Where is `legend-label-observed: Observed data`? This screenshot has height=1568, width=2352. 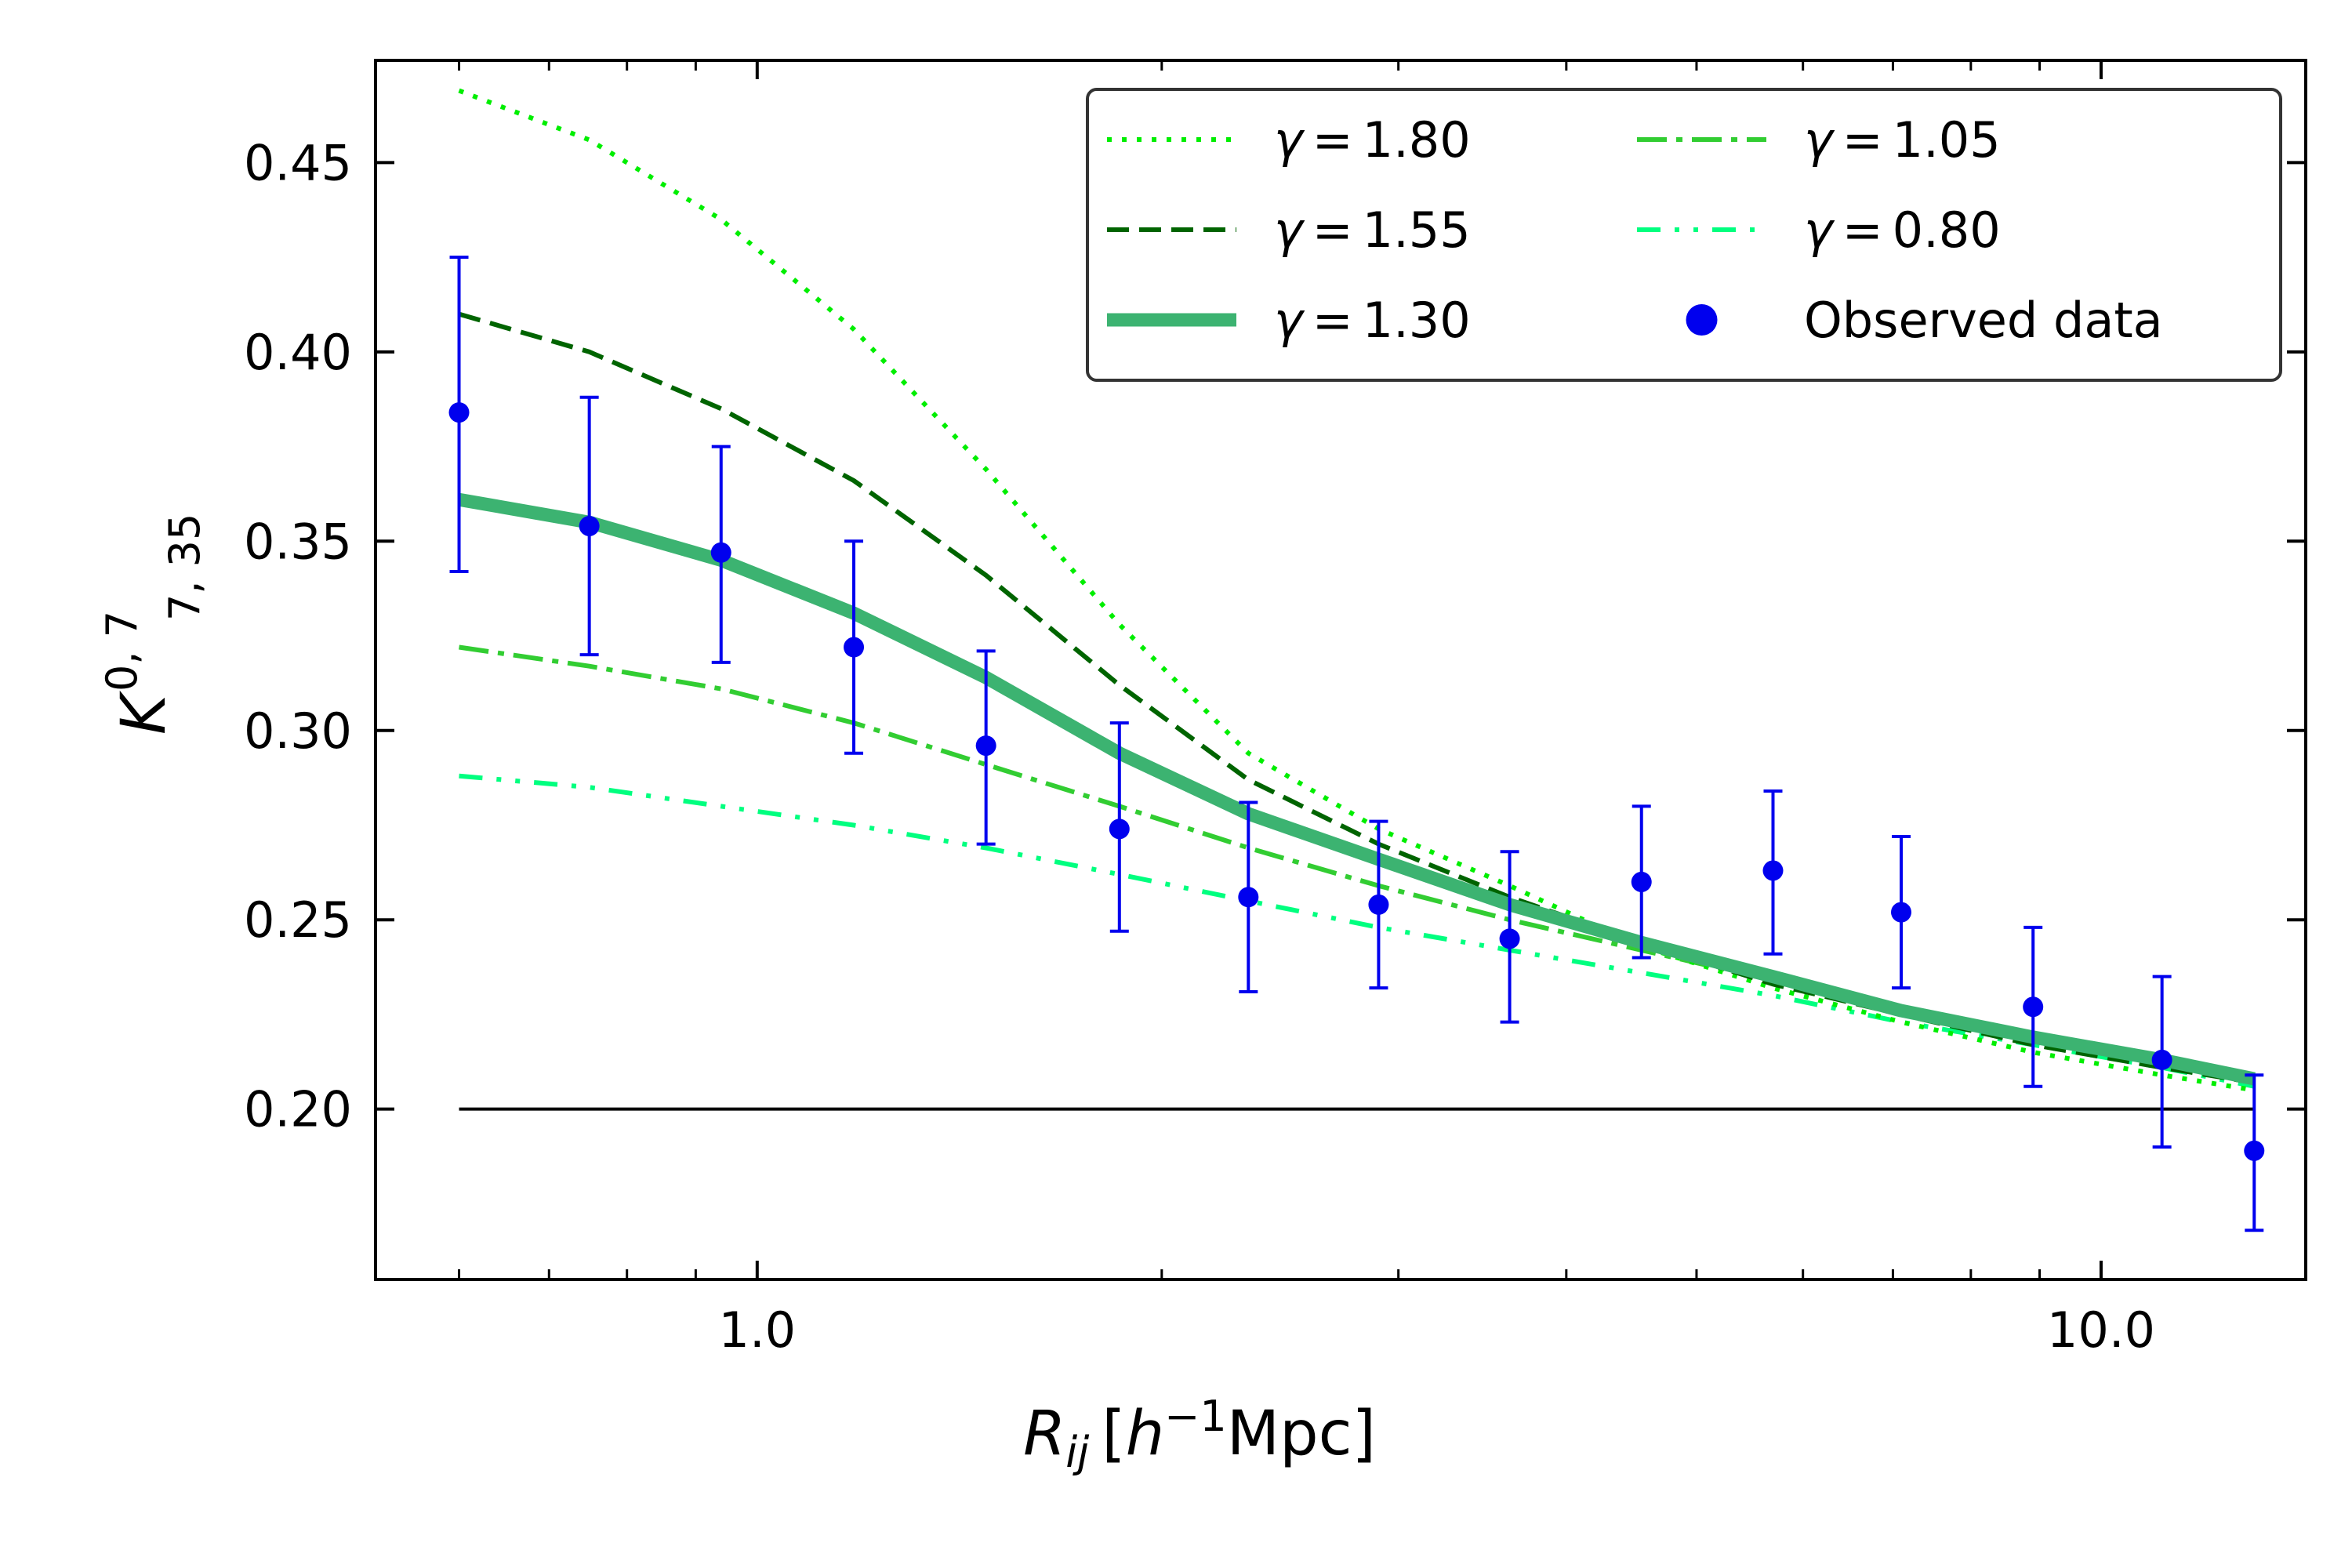 legend-label-observed: Observed data is located at coordinates (1983, 320).